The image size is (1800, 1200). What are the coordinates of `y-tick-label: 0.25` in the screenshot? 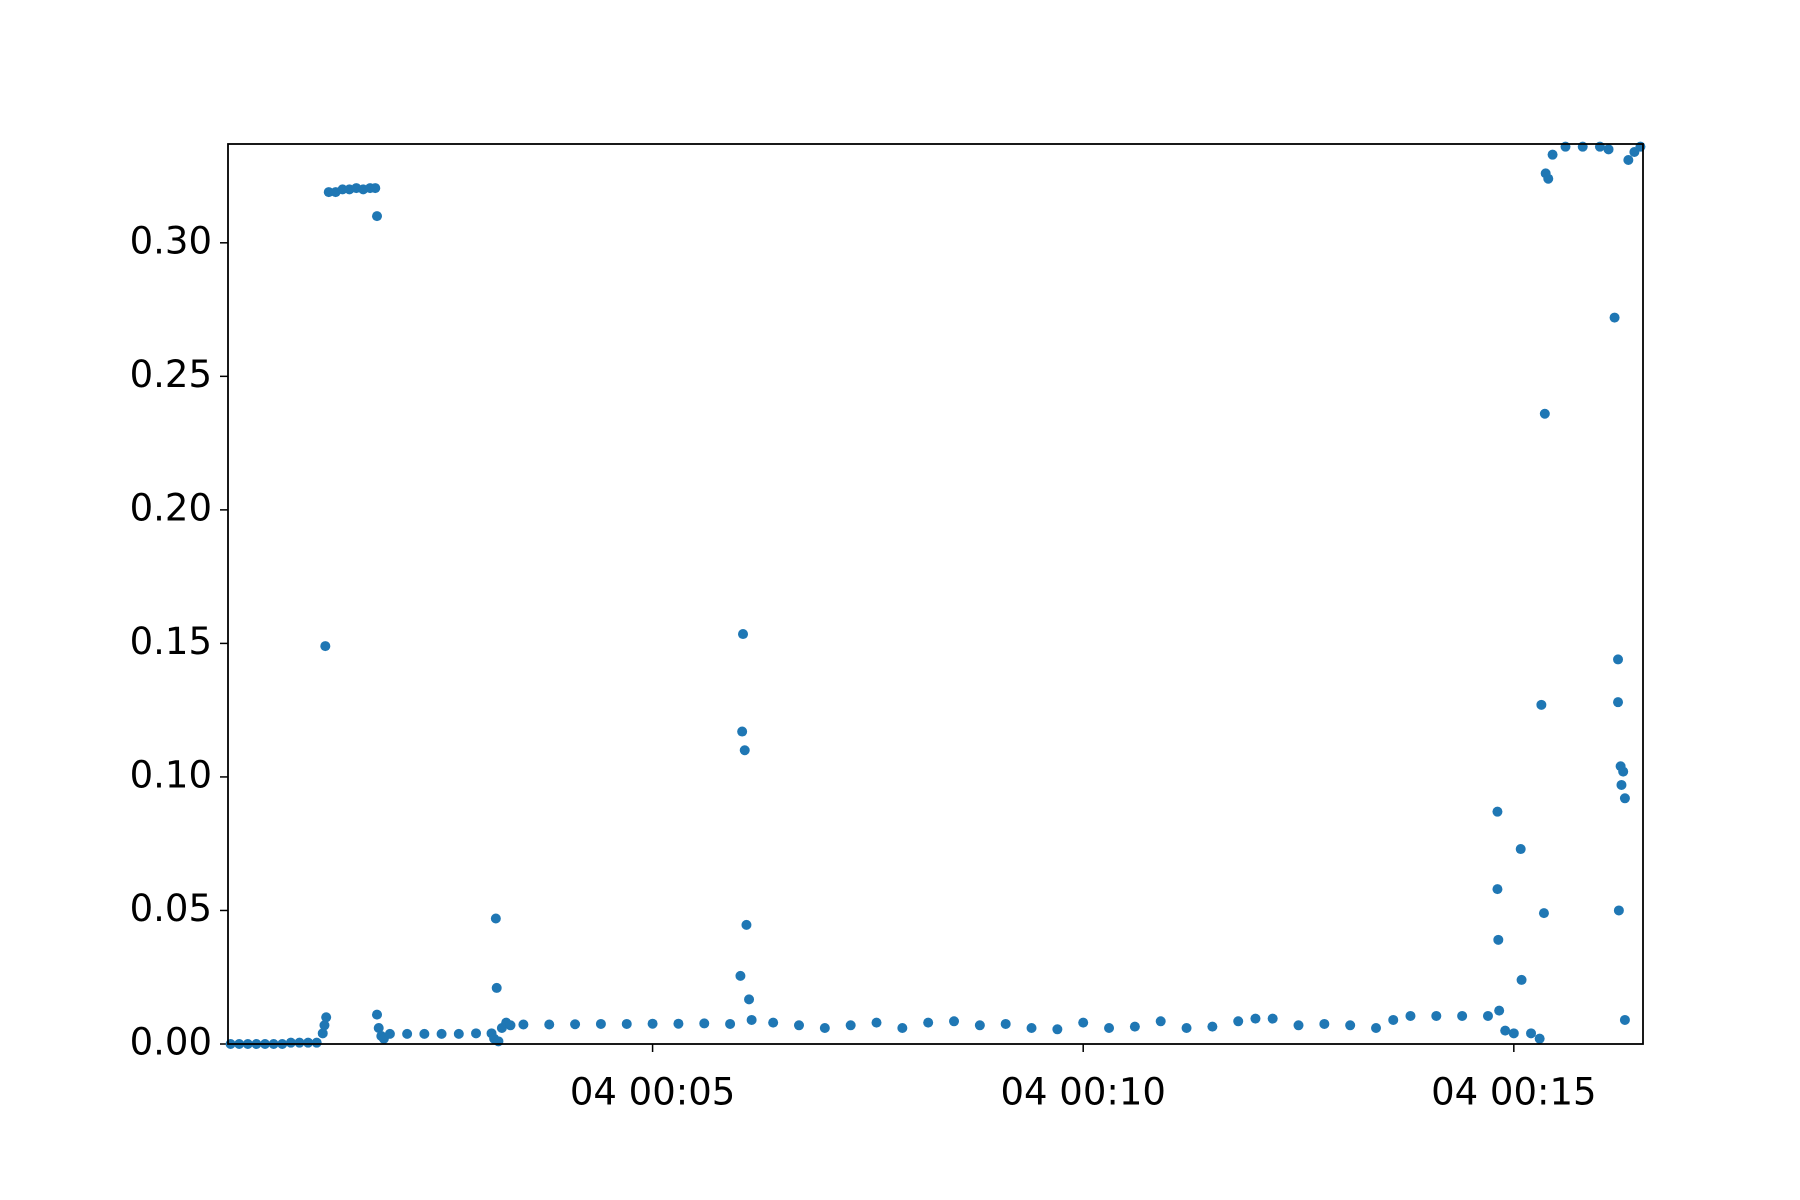 It's located at (171, 374).